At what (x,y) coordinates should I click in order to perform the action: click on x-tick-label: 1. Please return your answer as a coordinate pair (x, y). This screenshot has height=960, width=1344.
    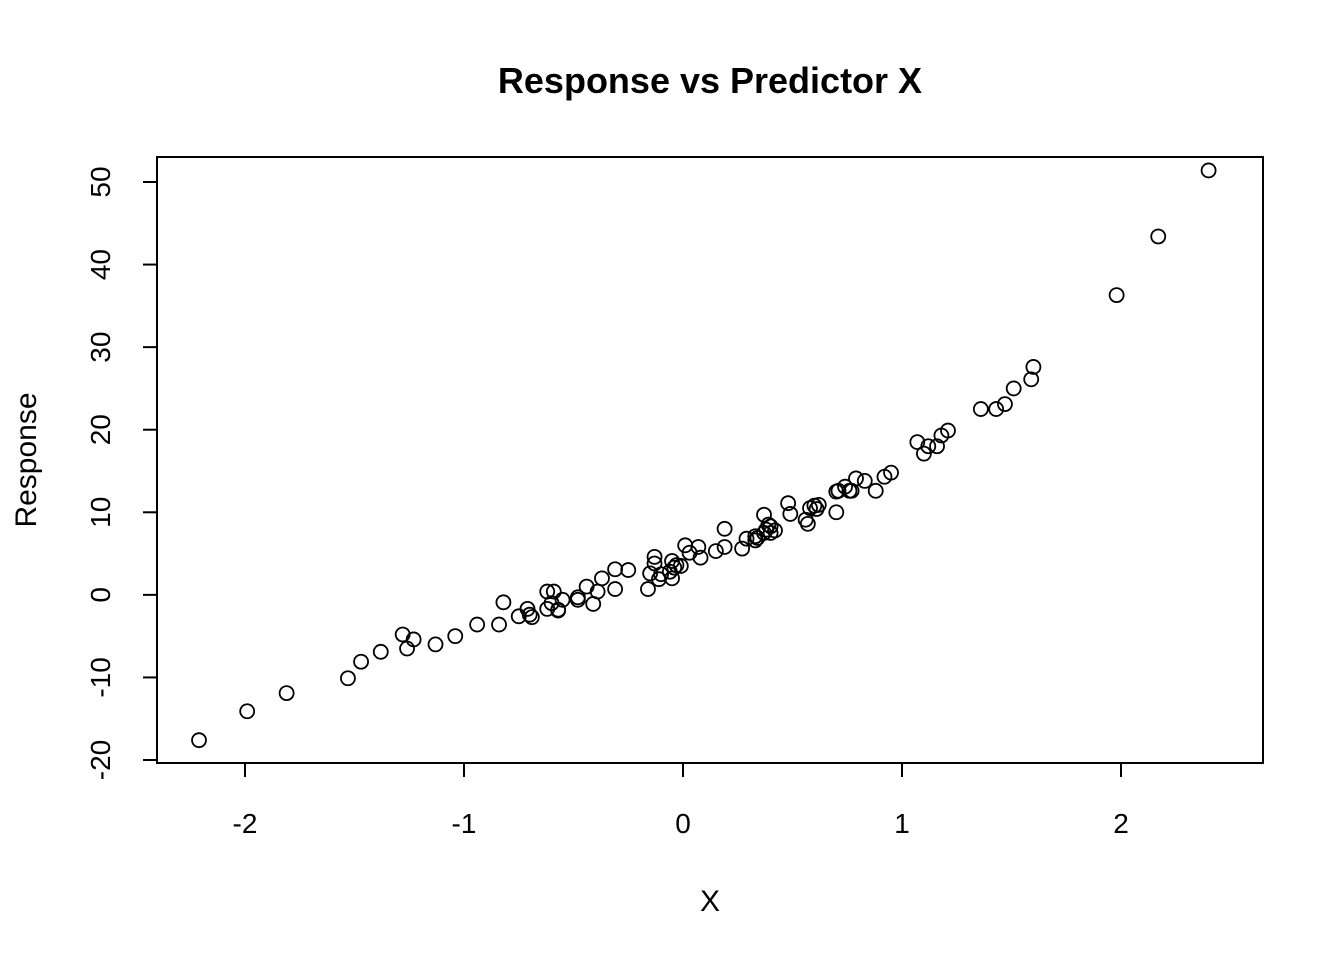
    Looking at the image, I should click on (902, 823).